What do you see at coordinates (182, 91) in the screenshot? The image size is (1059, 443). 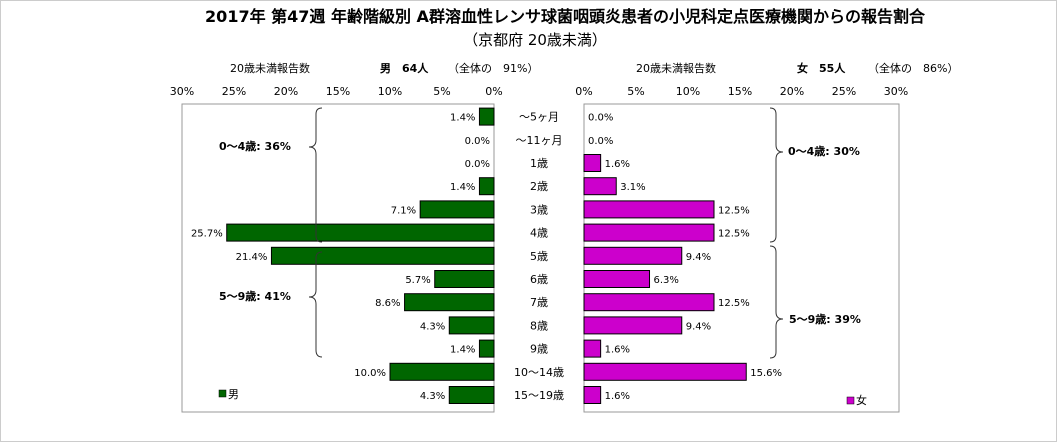 I see `male-x-tick-label: 30%` at bounding box center [182, 91].